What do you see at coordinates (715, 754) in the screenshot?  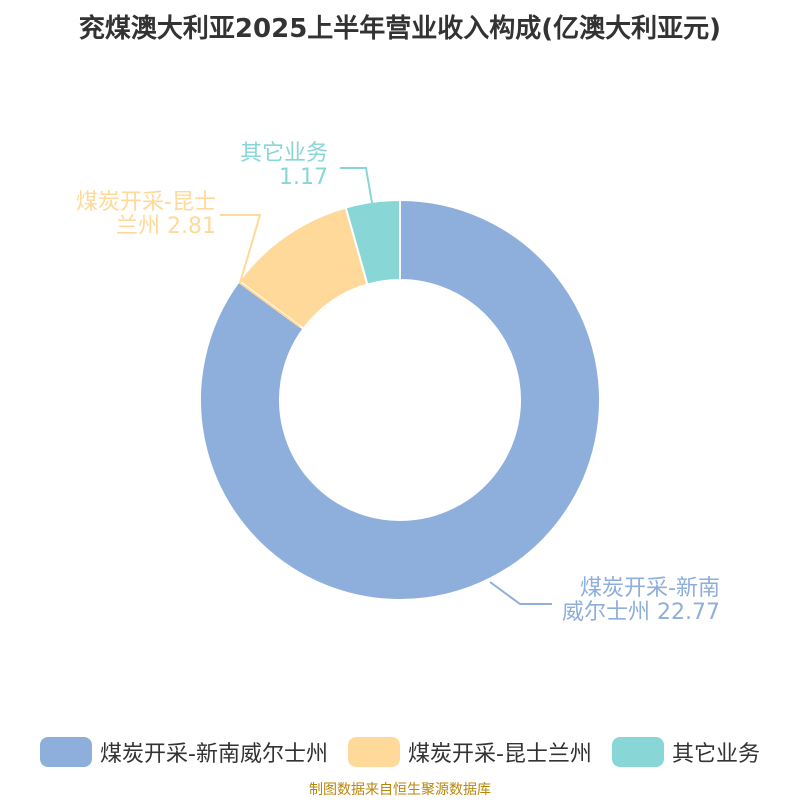 I see `legend-label: 其它业务` at bounding box center [715, 754].